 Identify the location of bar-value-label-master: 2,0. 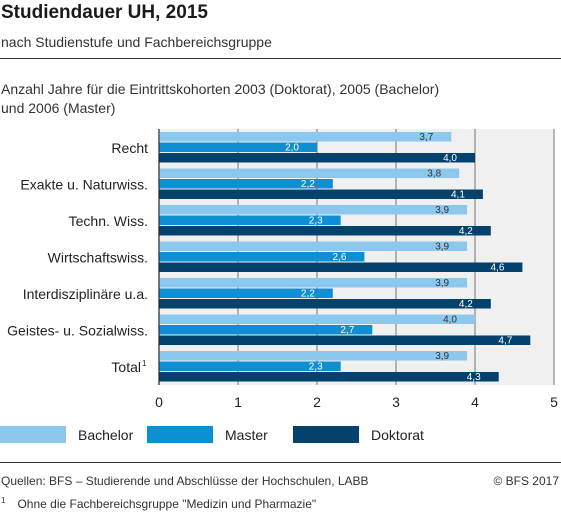
(292, 148).